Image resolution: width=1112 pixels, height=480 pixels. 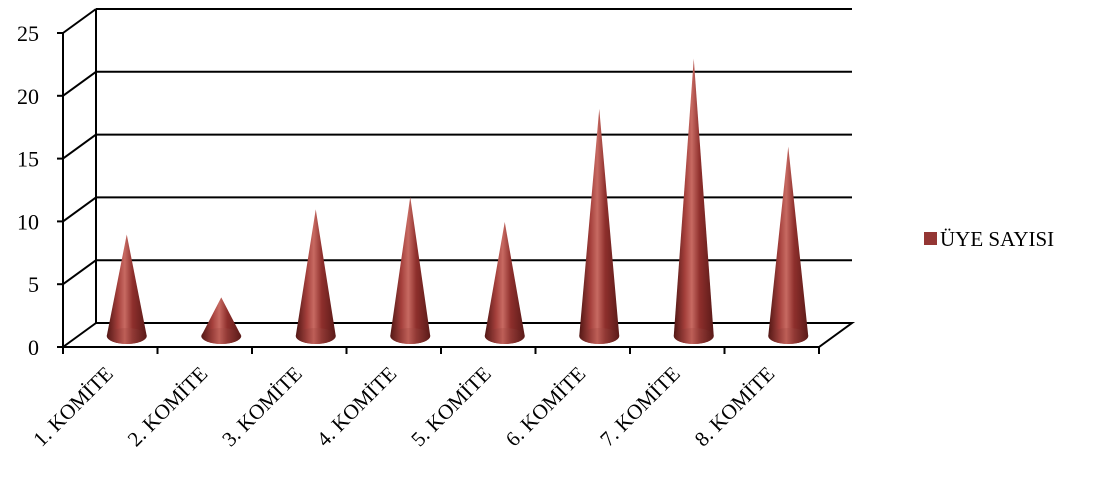 I want to click on legend: ÜYE SAYISI, so click(x=989, y=239).